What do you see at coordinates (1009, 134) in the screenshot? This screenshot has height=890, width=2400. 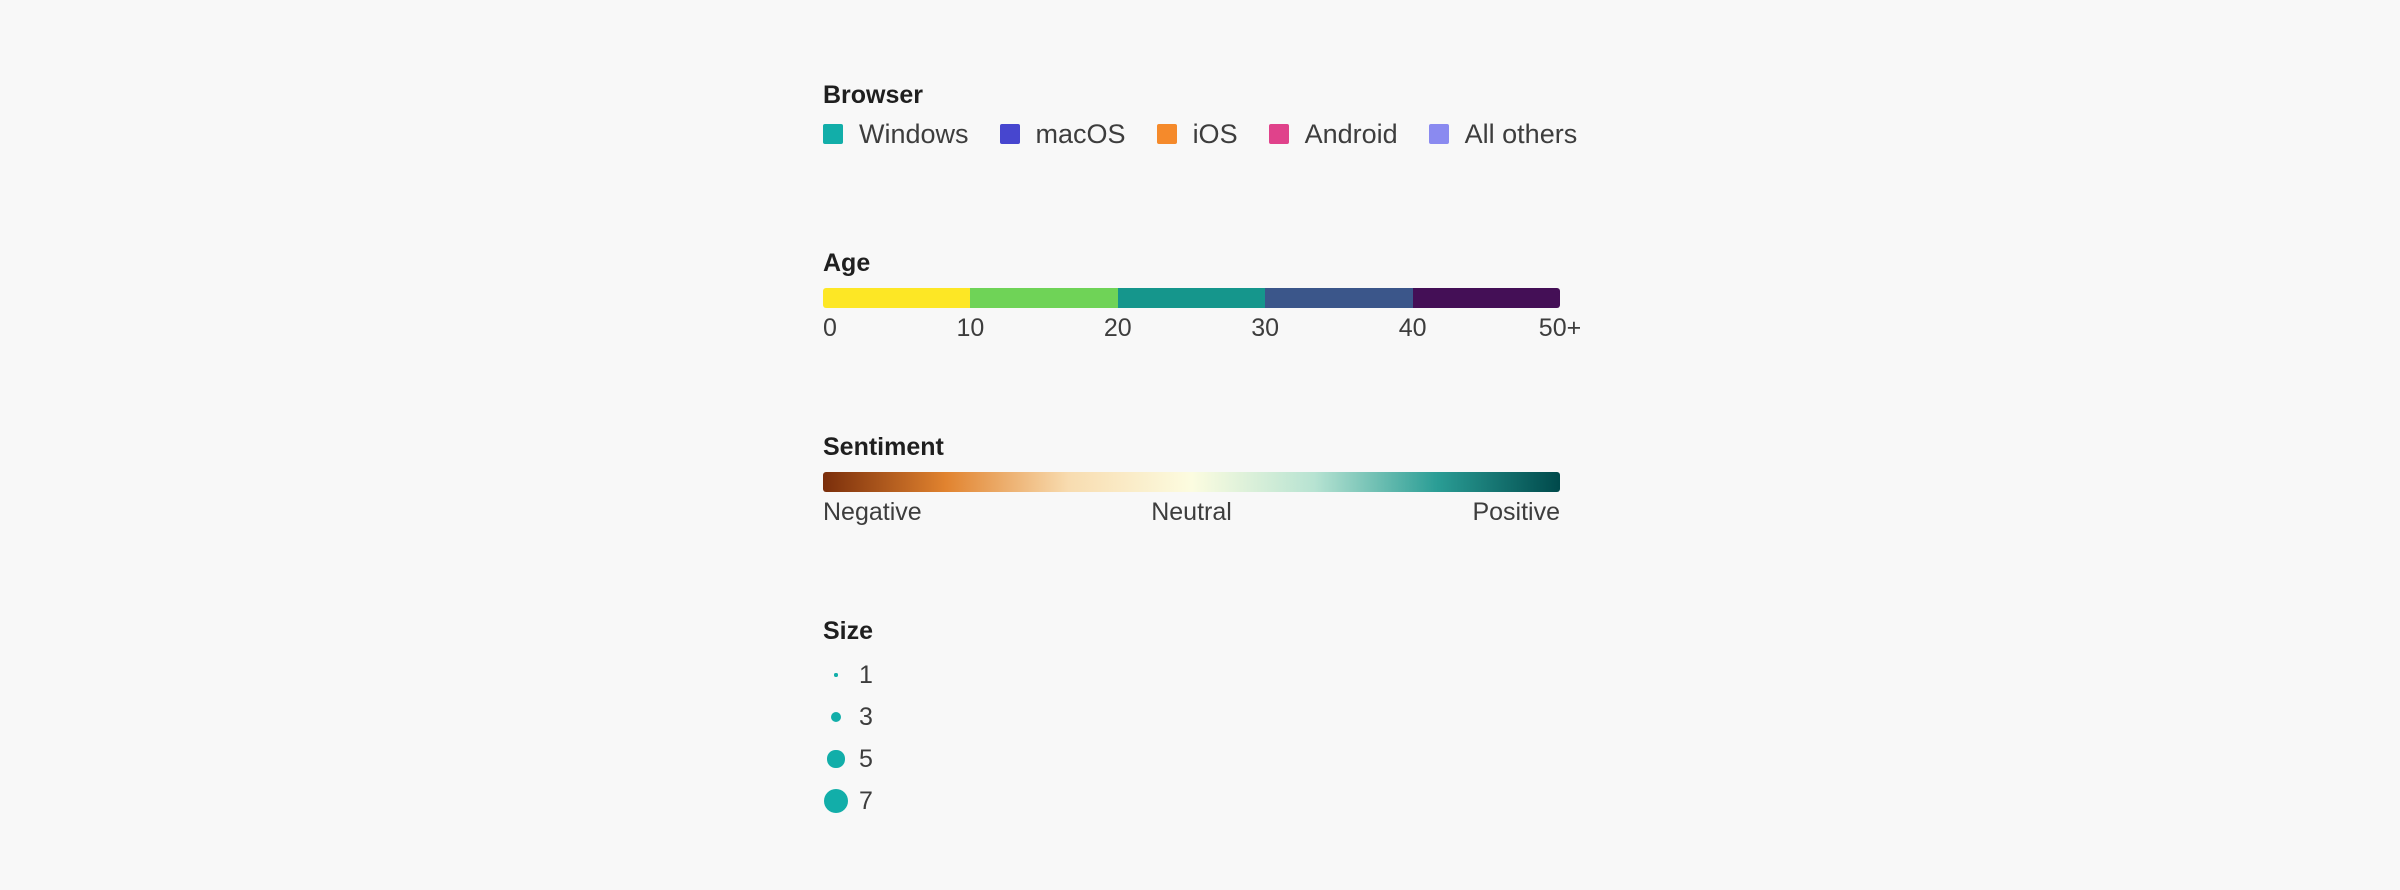 I see `browser-swatch-macos` at bounding box center [1009, 134].